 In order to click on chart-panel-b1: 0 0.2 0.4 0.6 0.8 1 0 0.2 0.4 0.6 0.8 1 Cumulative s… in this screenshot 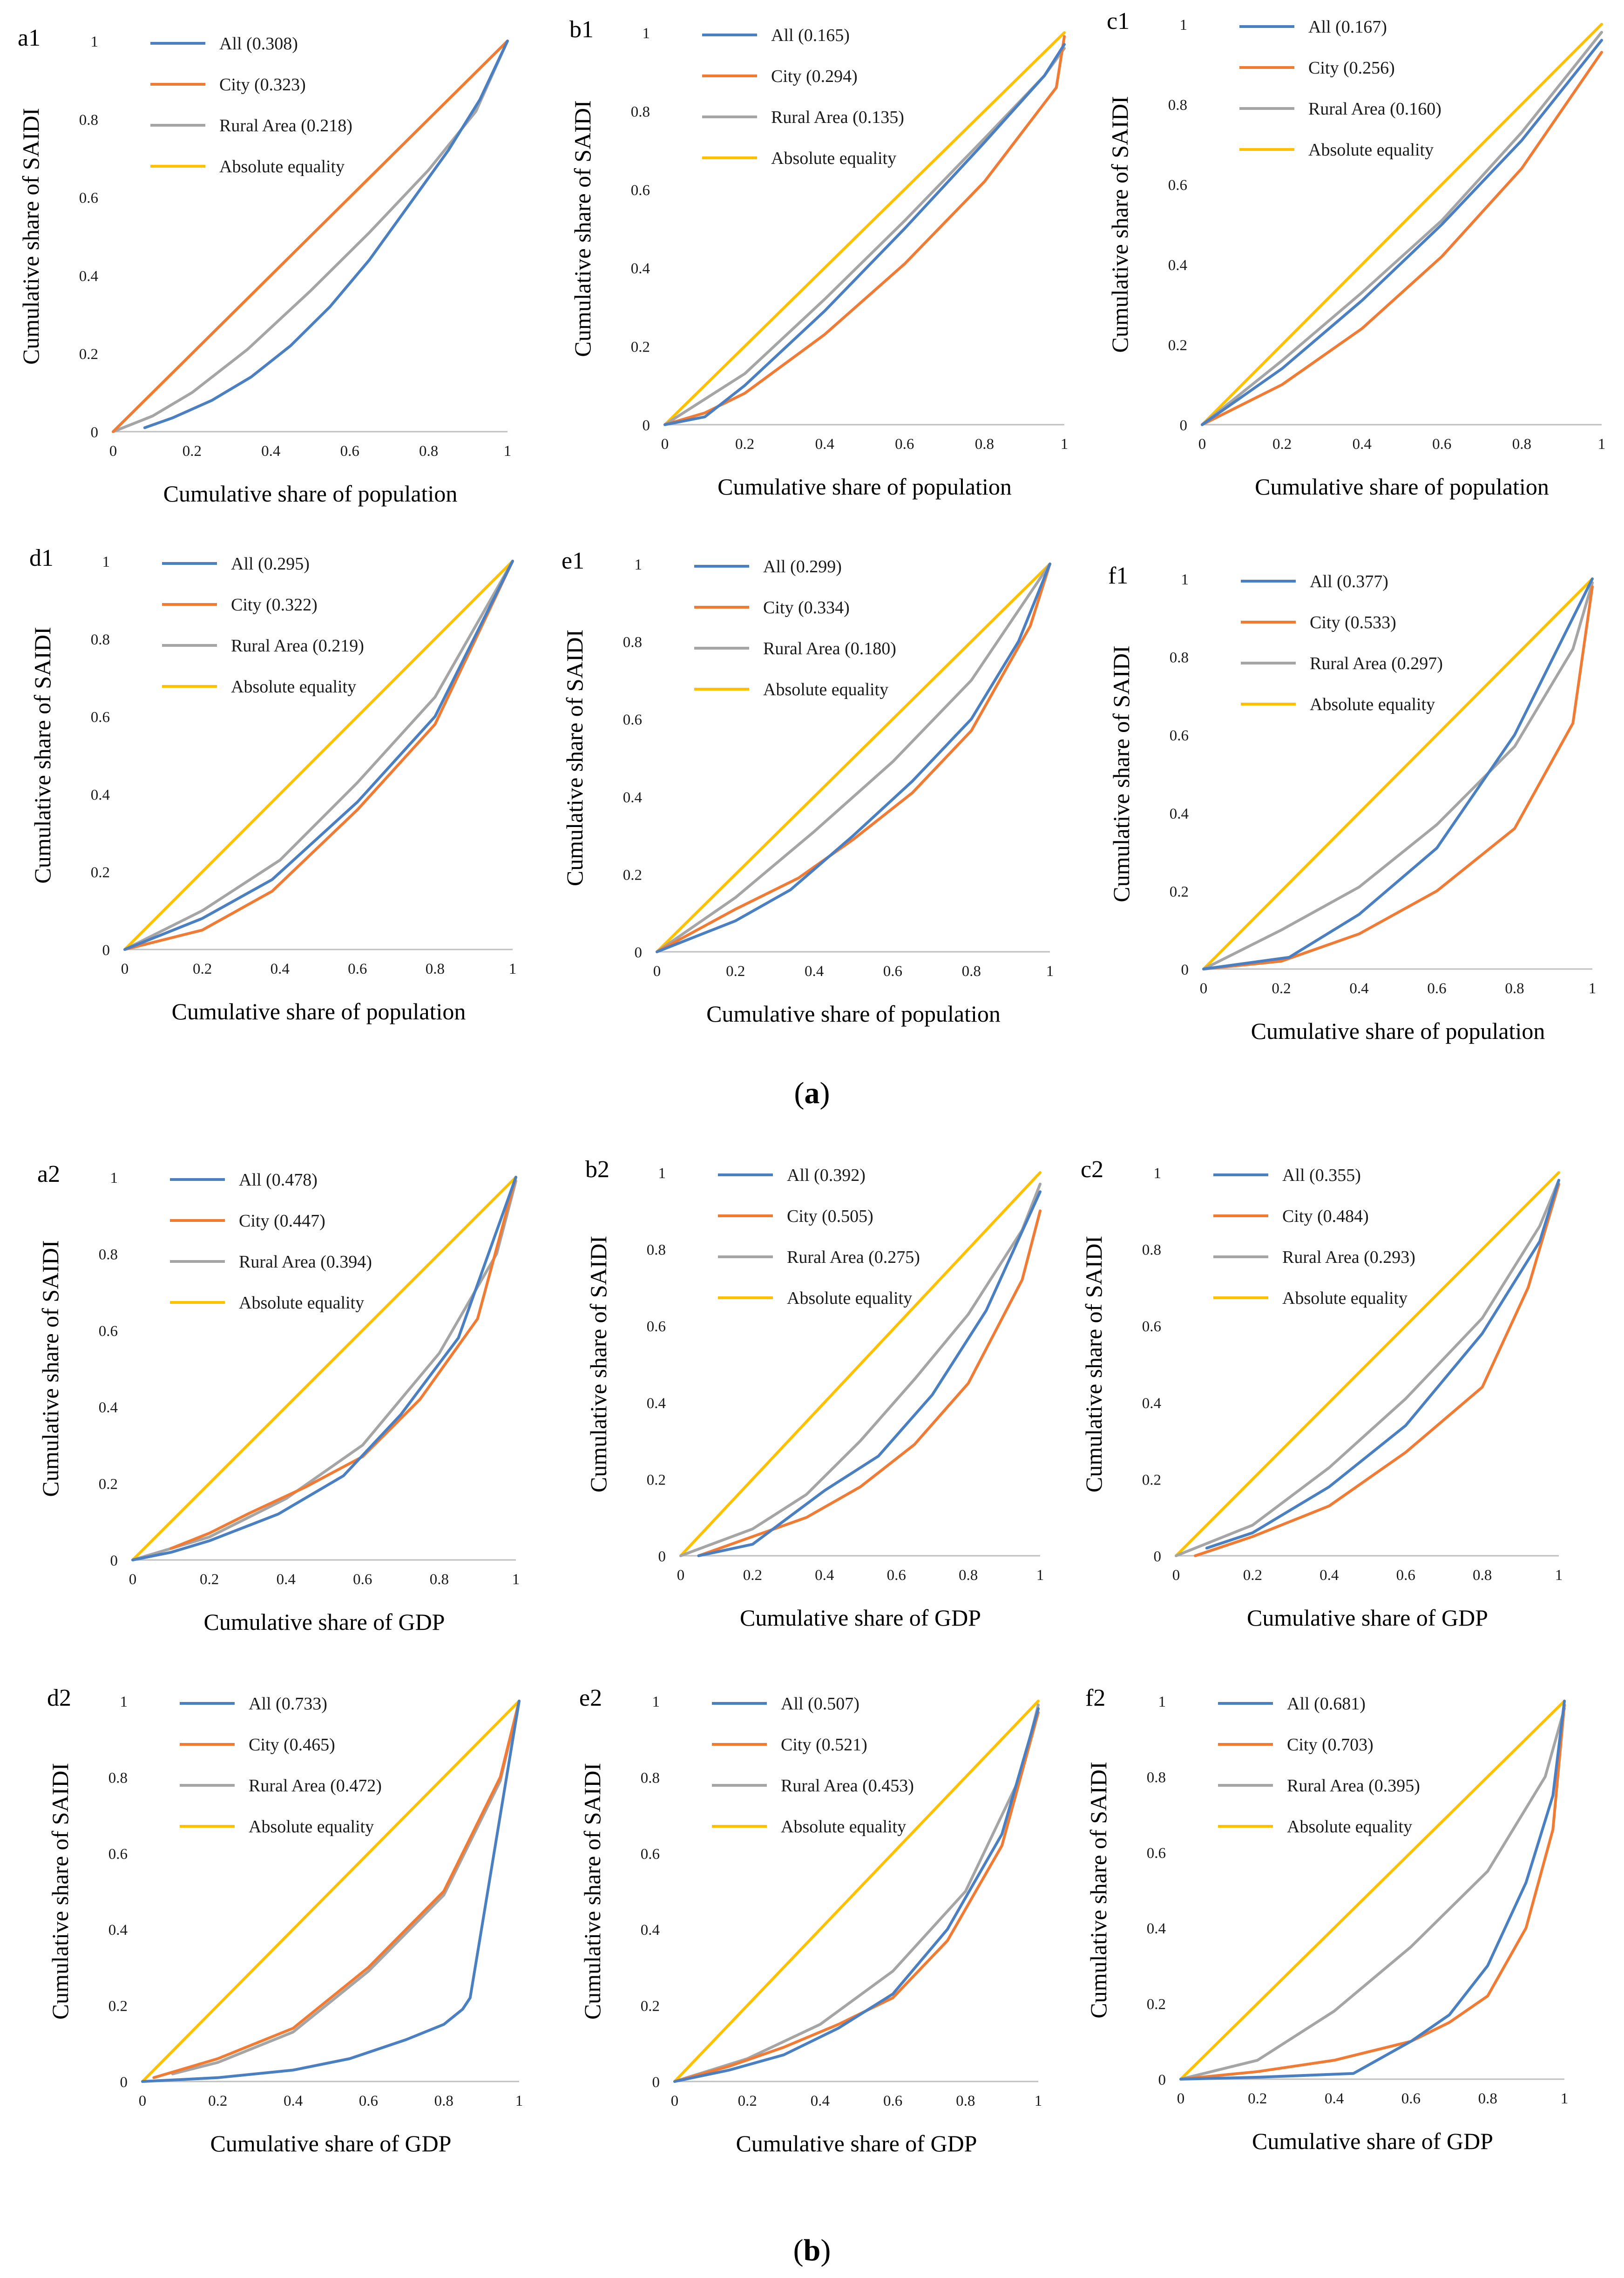, I will do `click(818, 258)`.